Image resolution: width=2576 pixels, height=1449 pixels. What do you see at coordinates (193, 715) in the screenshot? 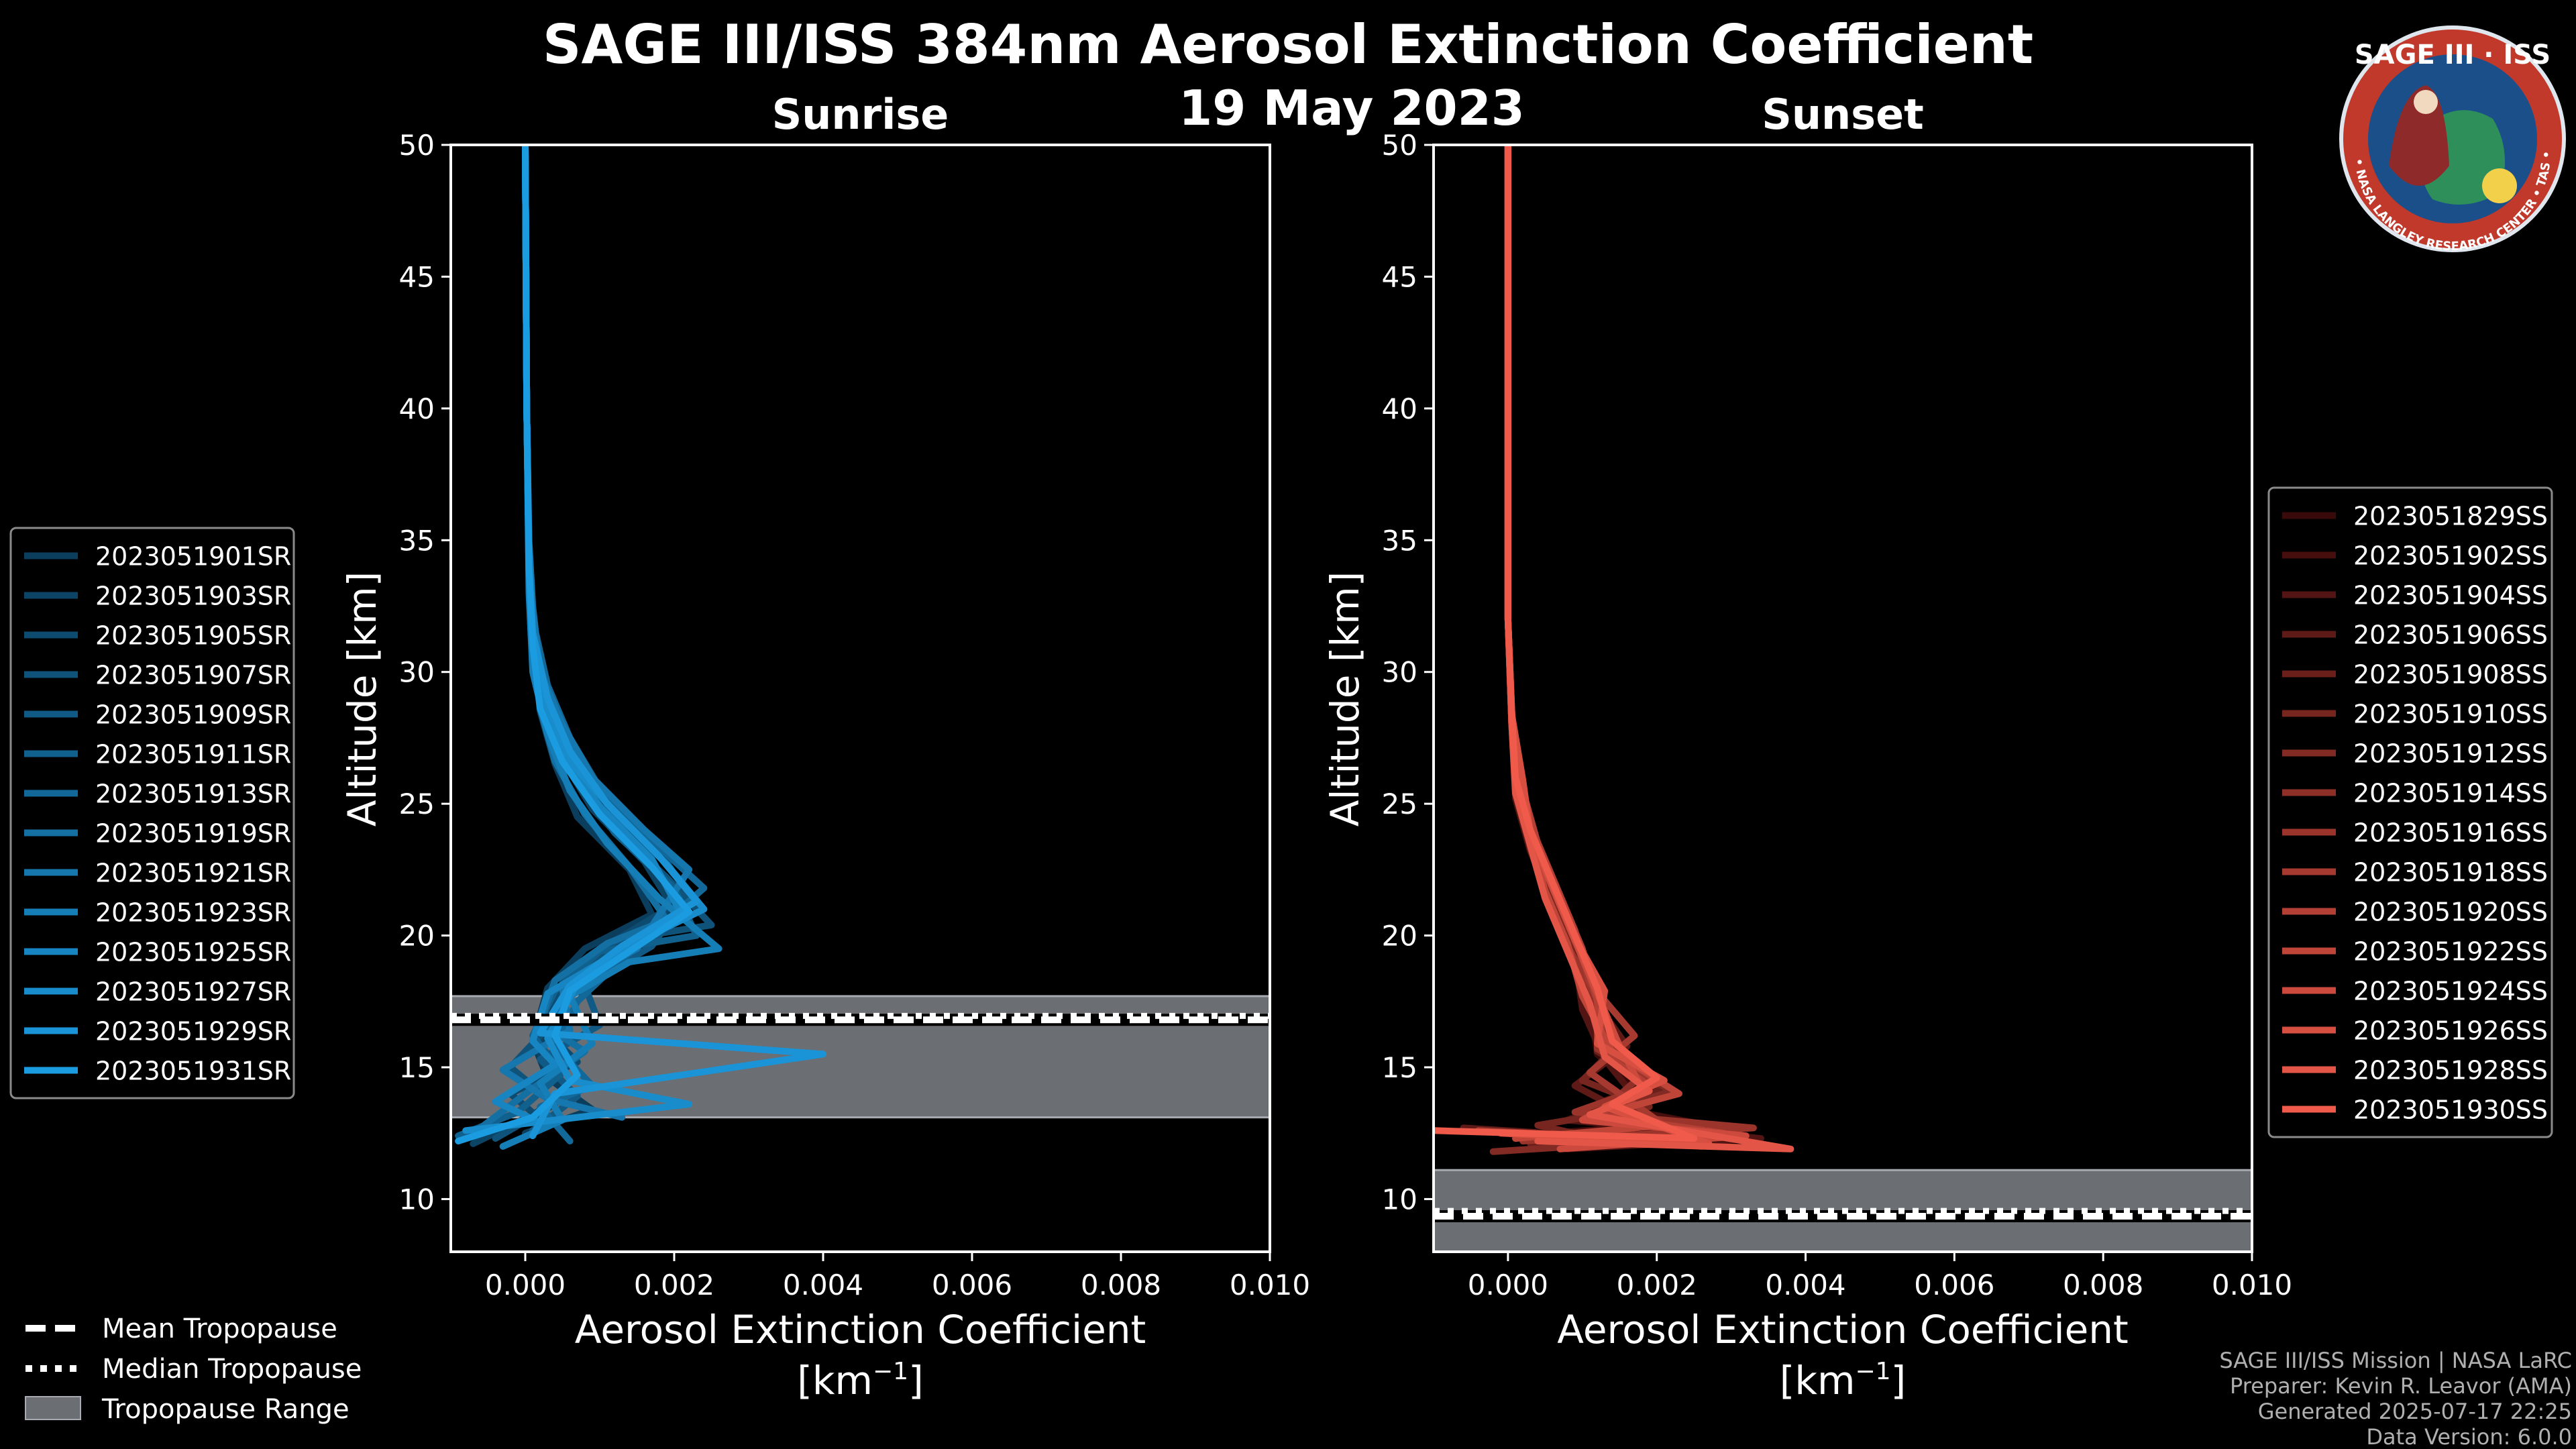
I see `sunrise-legend-label-2023051909SR: 2023051909SR` at bounding box center [193, 715].